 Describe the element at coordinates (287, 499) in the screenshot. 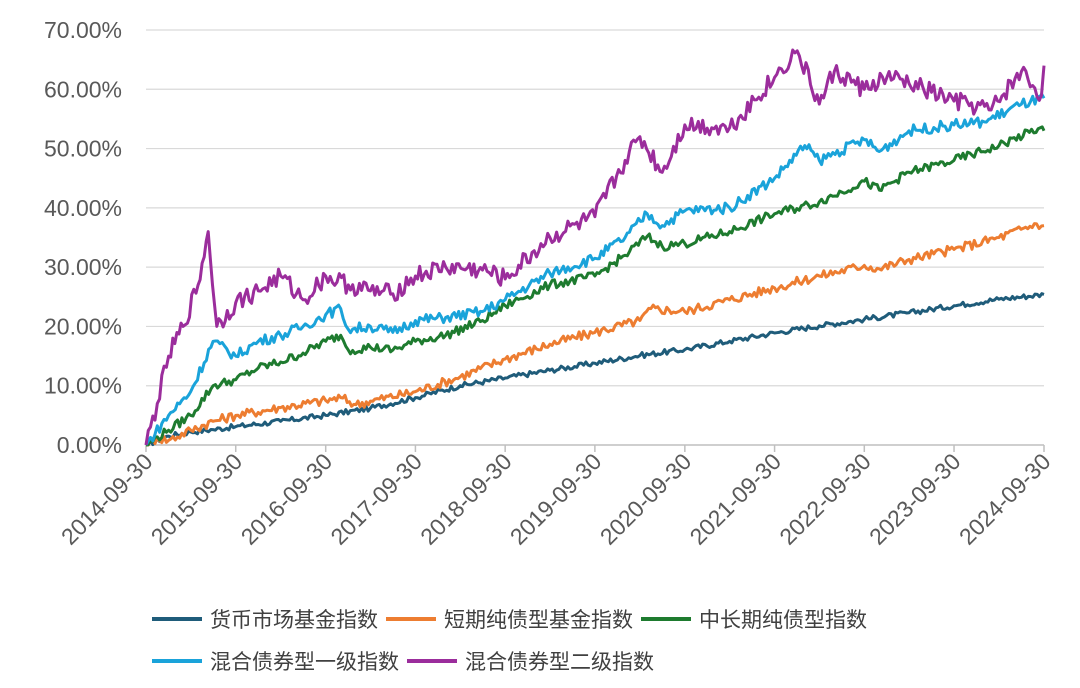

I see `x-tick-label: 2016-09-30` at that location.